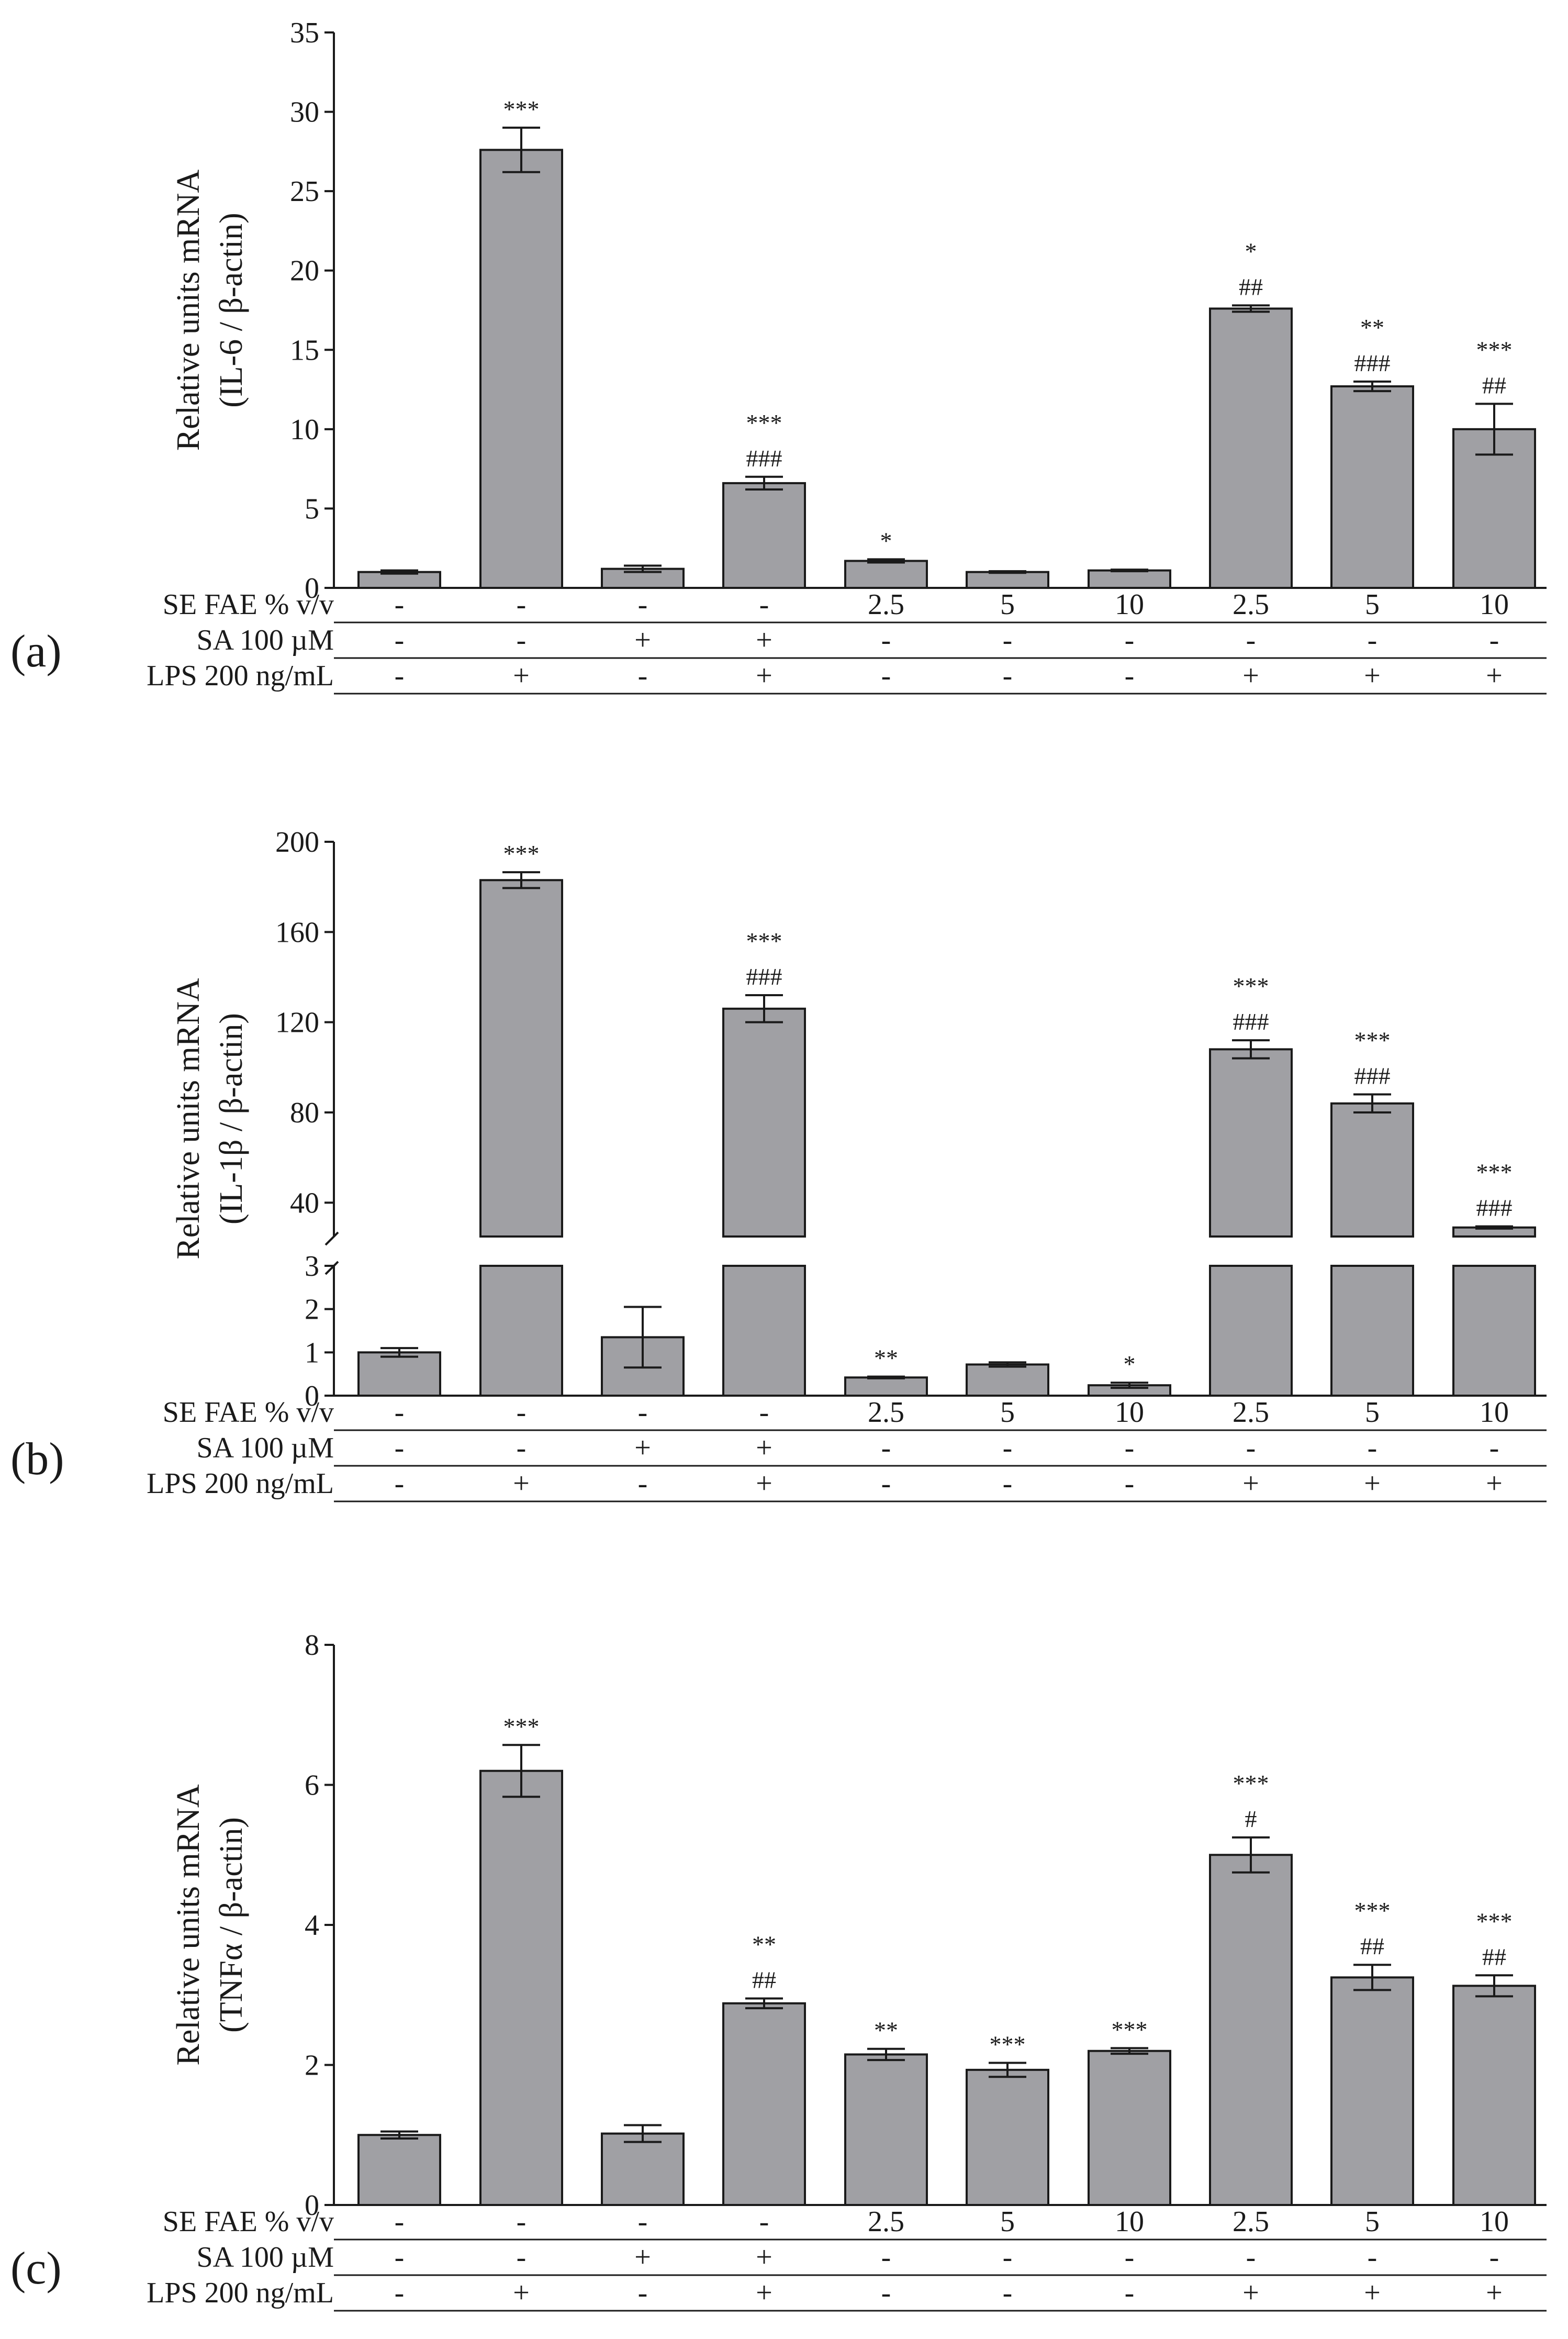 The height and width of the screenshot is (2339, 1568). Describe the element at coordinates (312, 1310) in the screenshot. I see `y-tick-label: 2` at that location.